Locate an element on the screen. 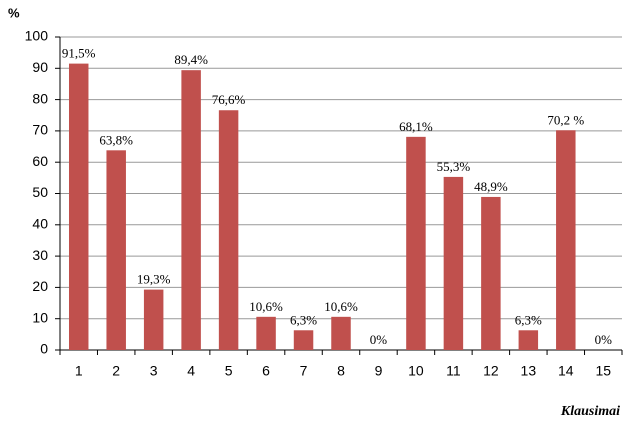  y-tick-label: 80 is located at coordinates (40, 98).